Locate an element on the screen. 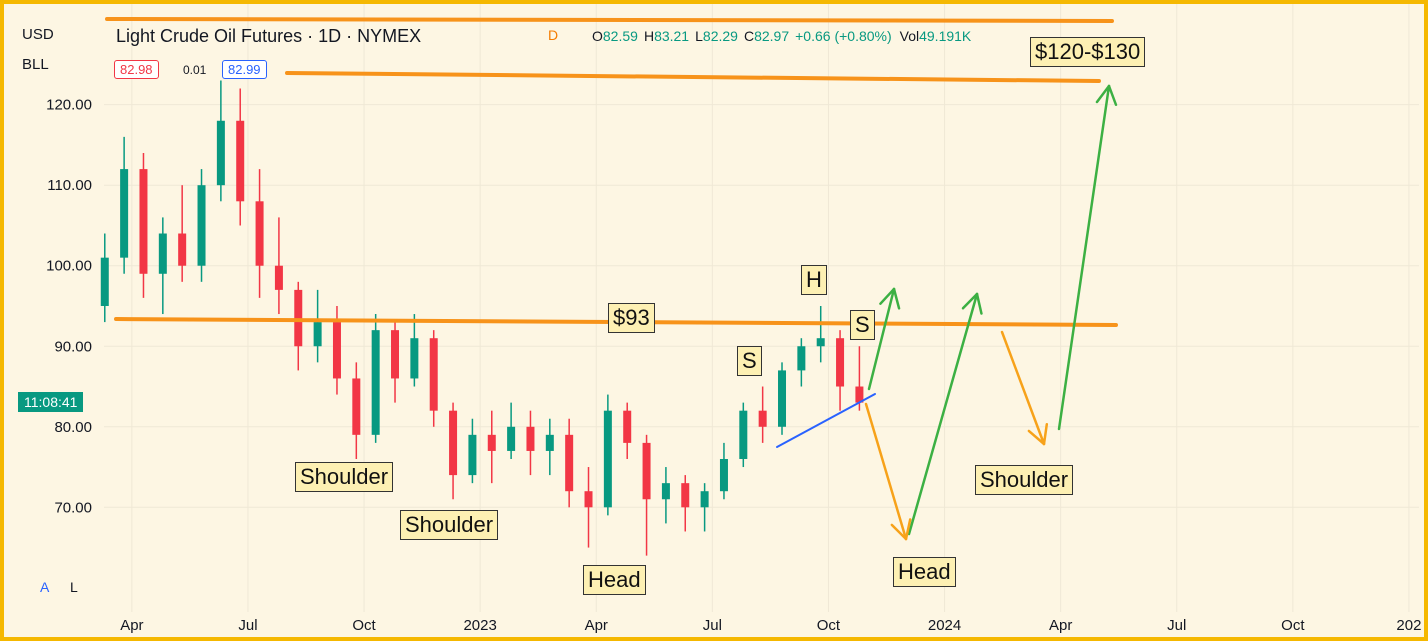  x-tick-label: 2024 is located at coordinates (944, 625).